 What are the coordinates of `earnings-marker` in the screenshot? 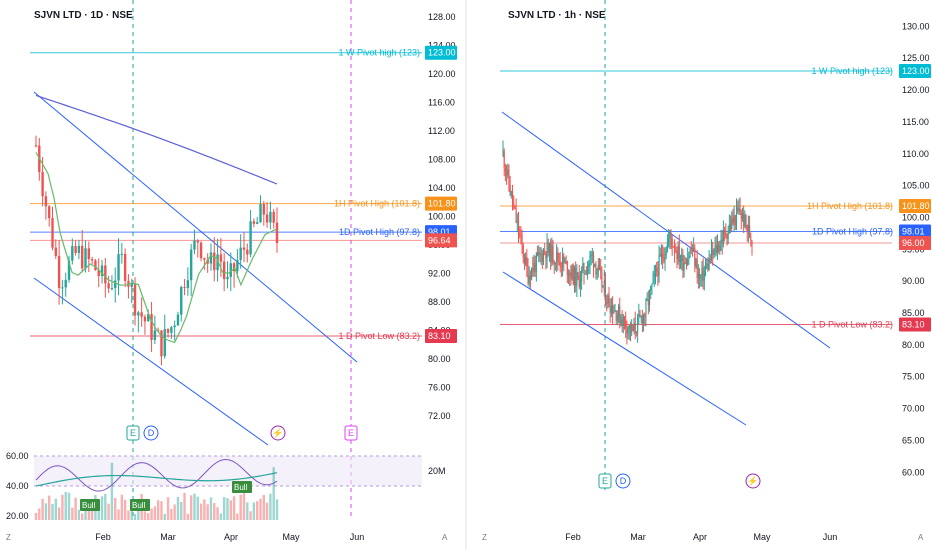 It's located at (605, 481).